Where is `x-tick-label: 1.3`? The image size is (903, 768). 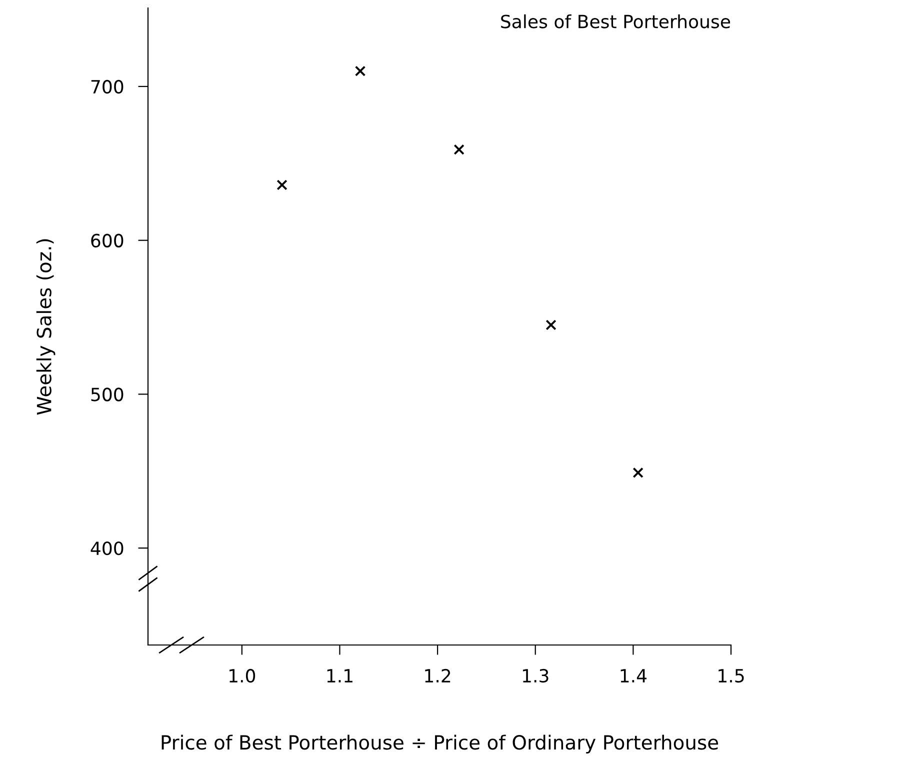
x-tick-label: 1.3 is located at coordinates (535, 675).